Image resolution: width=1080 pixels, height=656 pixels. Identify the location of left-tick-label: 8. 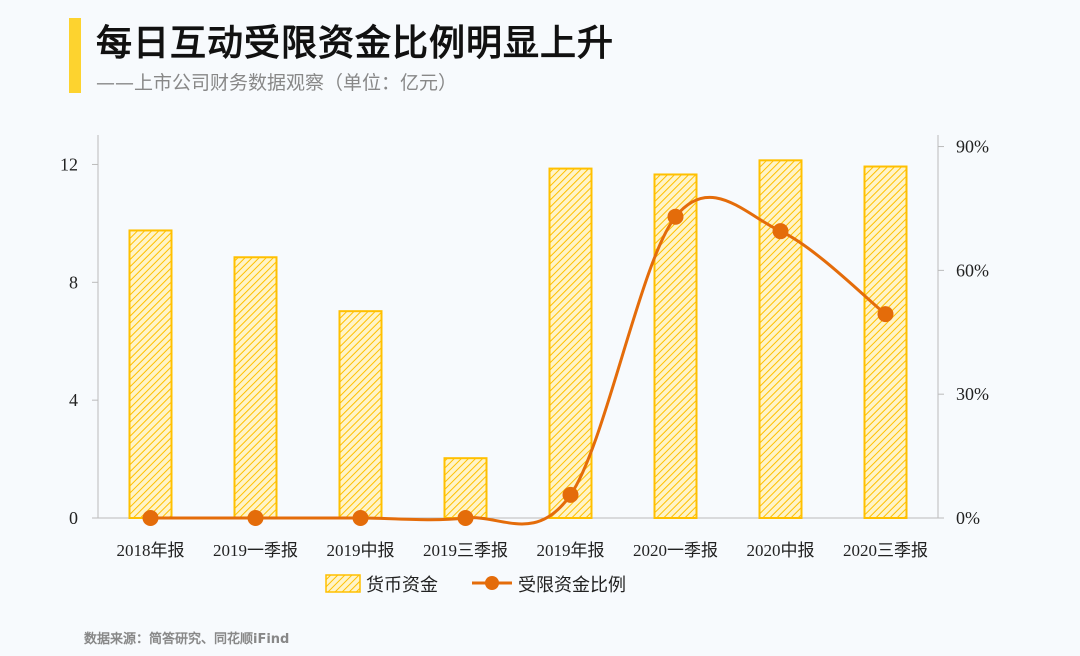
(73, 282).